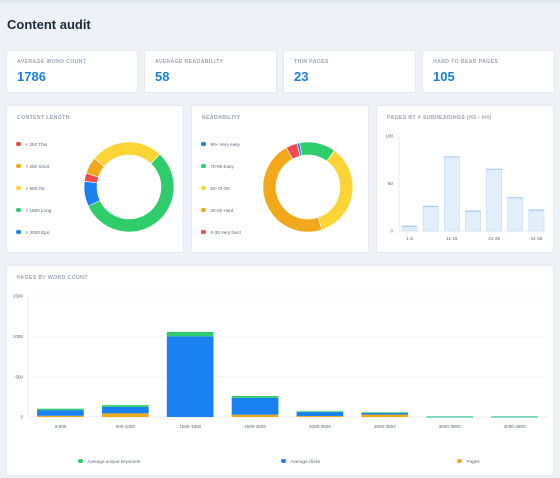 This screenshot has width=560, height=478. I want to click on donut-slice-1500-long, so click(131, 193).